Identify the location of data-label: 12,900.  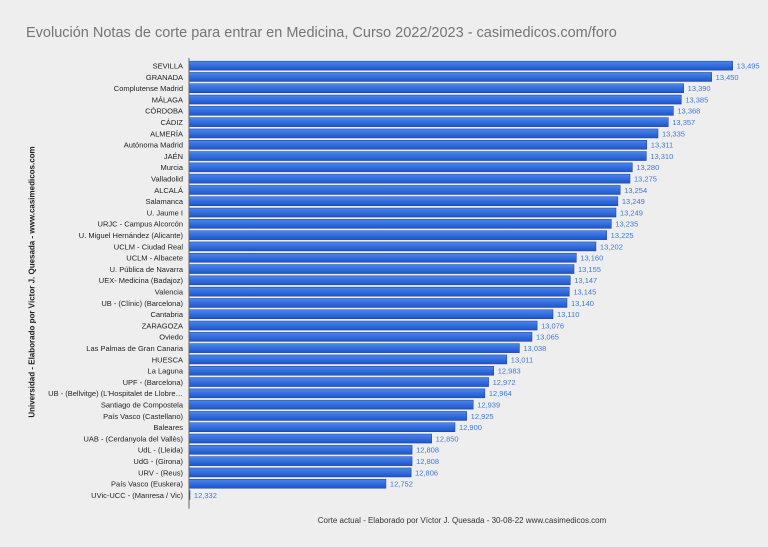
(470, 427).